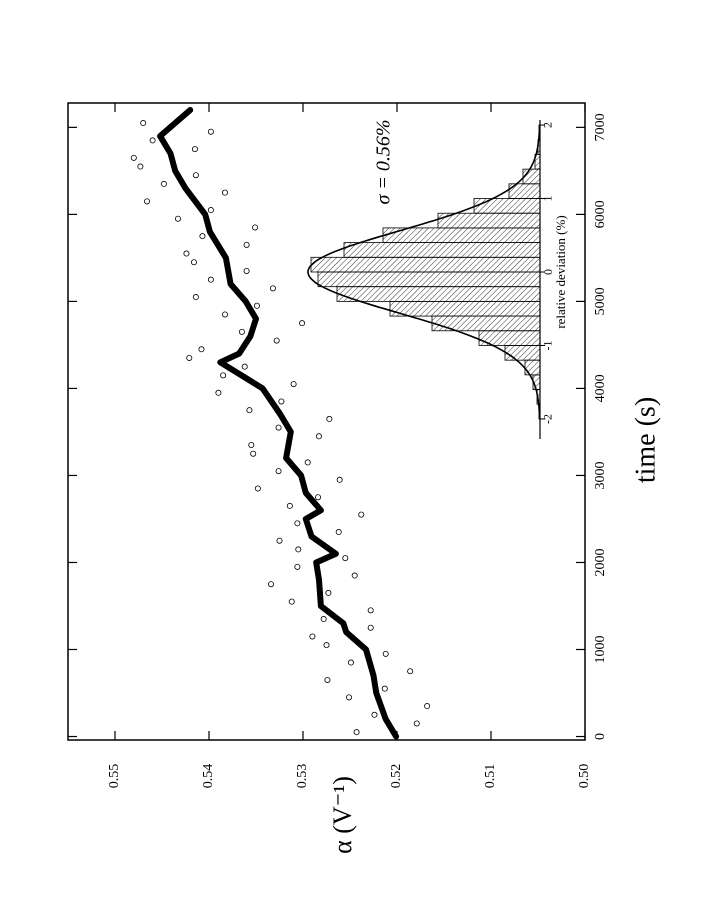 The height and width of the screenshot is (921, 708). What do you see at coordinates (548, 419) in the screenshot?
I see `inset-tick-label: -2` at bounding box center [548, 419].